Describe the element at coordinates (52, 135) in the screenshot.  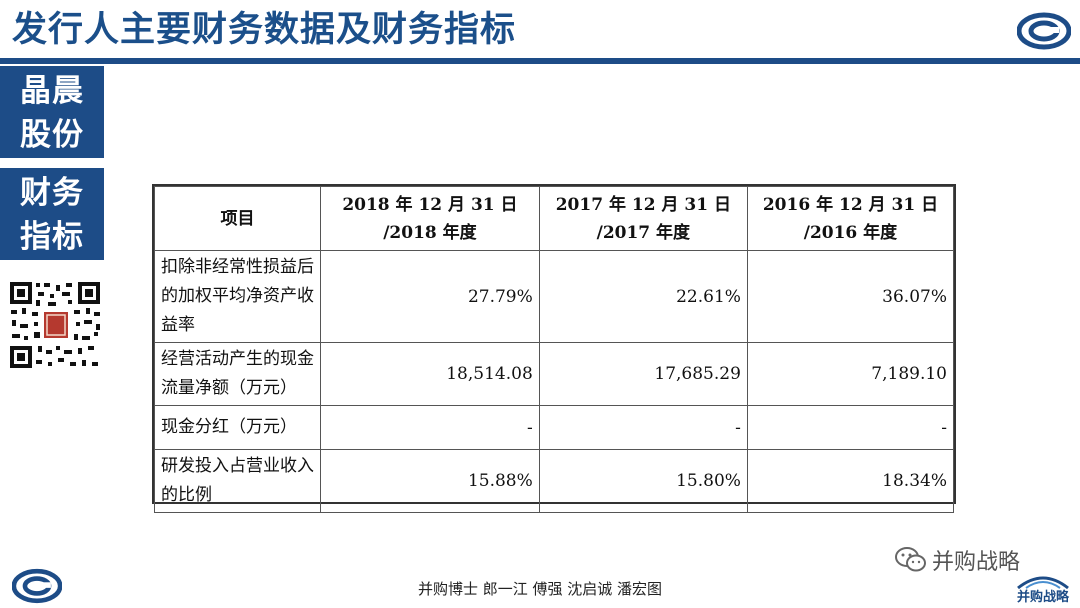
I see `company-name-line2: 股份` at that location.